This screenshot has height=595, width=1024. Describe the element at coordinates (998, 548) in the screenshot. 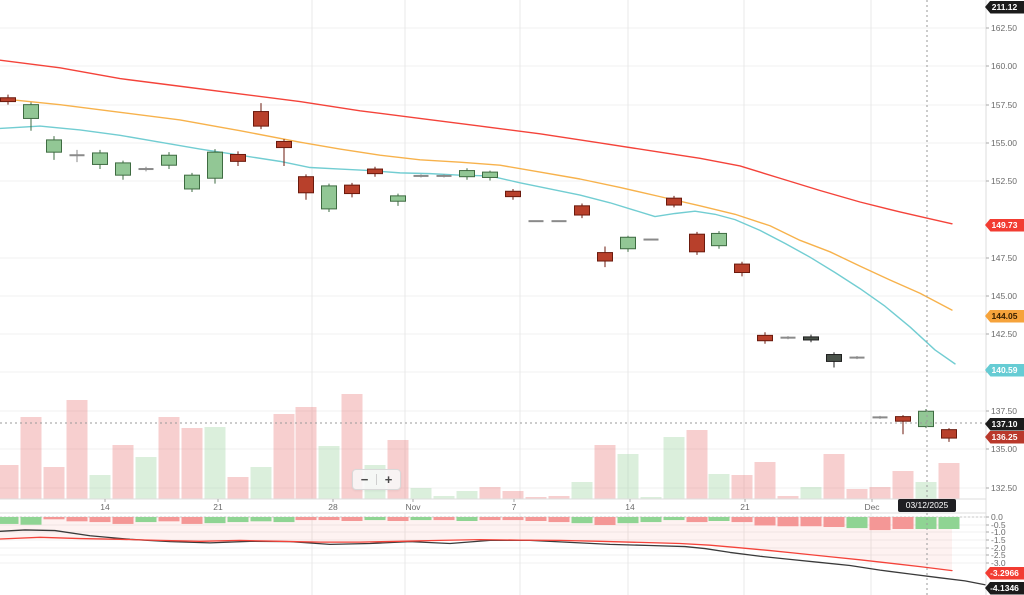

I see `indicator-axis-tick-label: -2.0` at that location.